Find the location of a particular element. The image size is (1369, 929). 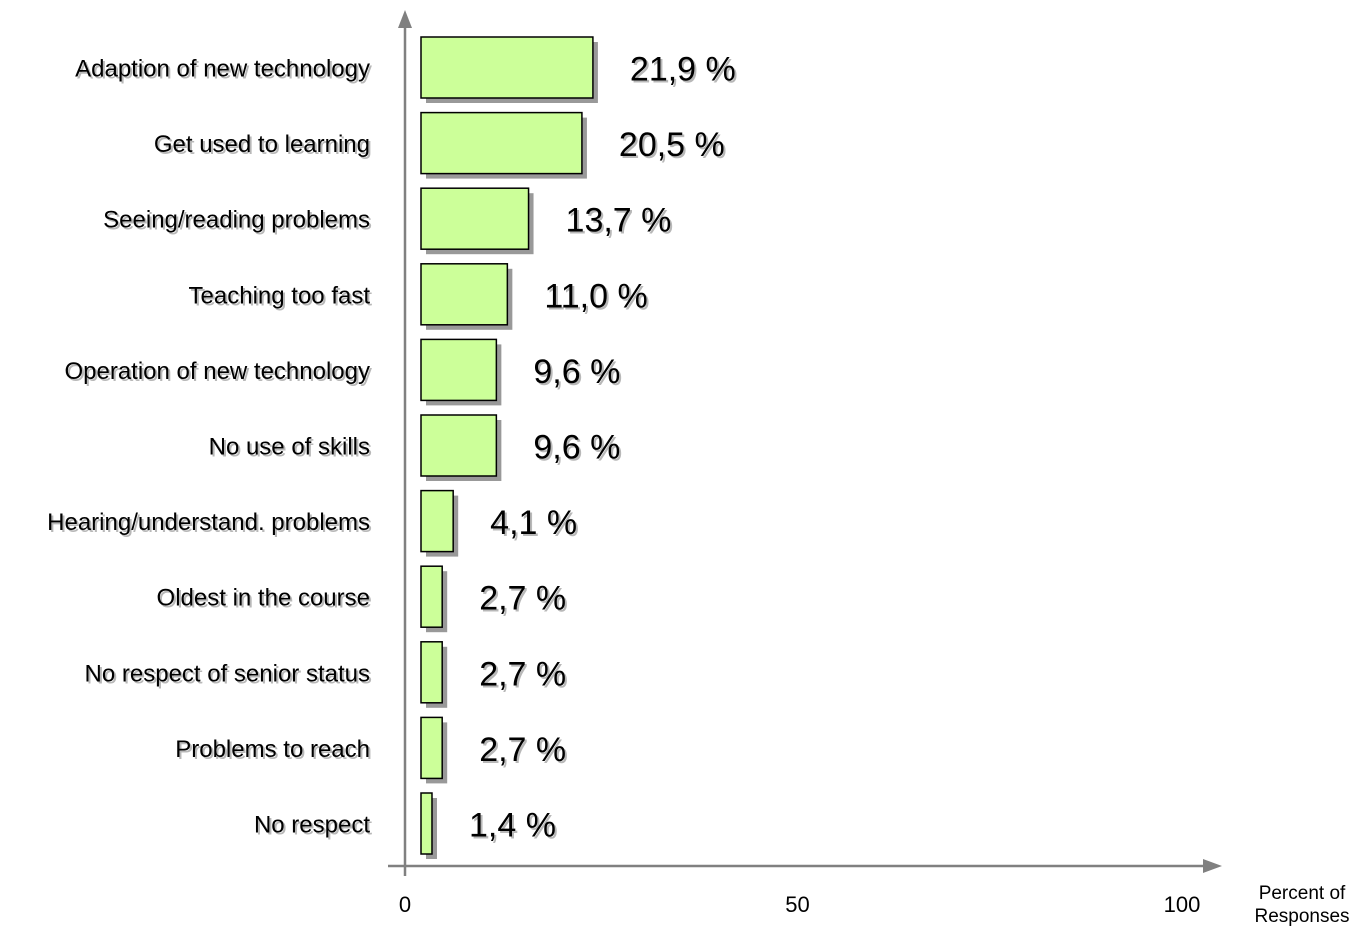

x-axis-arrow is located at coordinates (1212, 866).